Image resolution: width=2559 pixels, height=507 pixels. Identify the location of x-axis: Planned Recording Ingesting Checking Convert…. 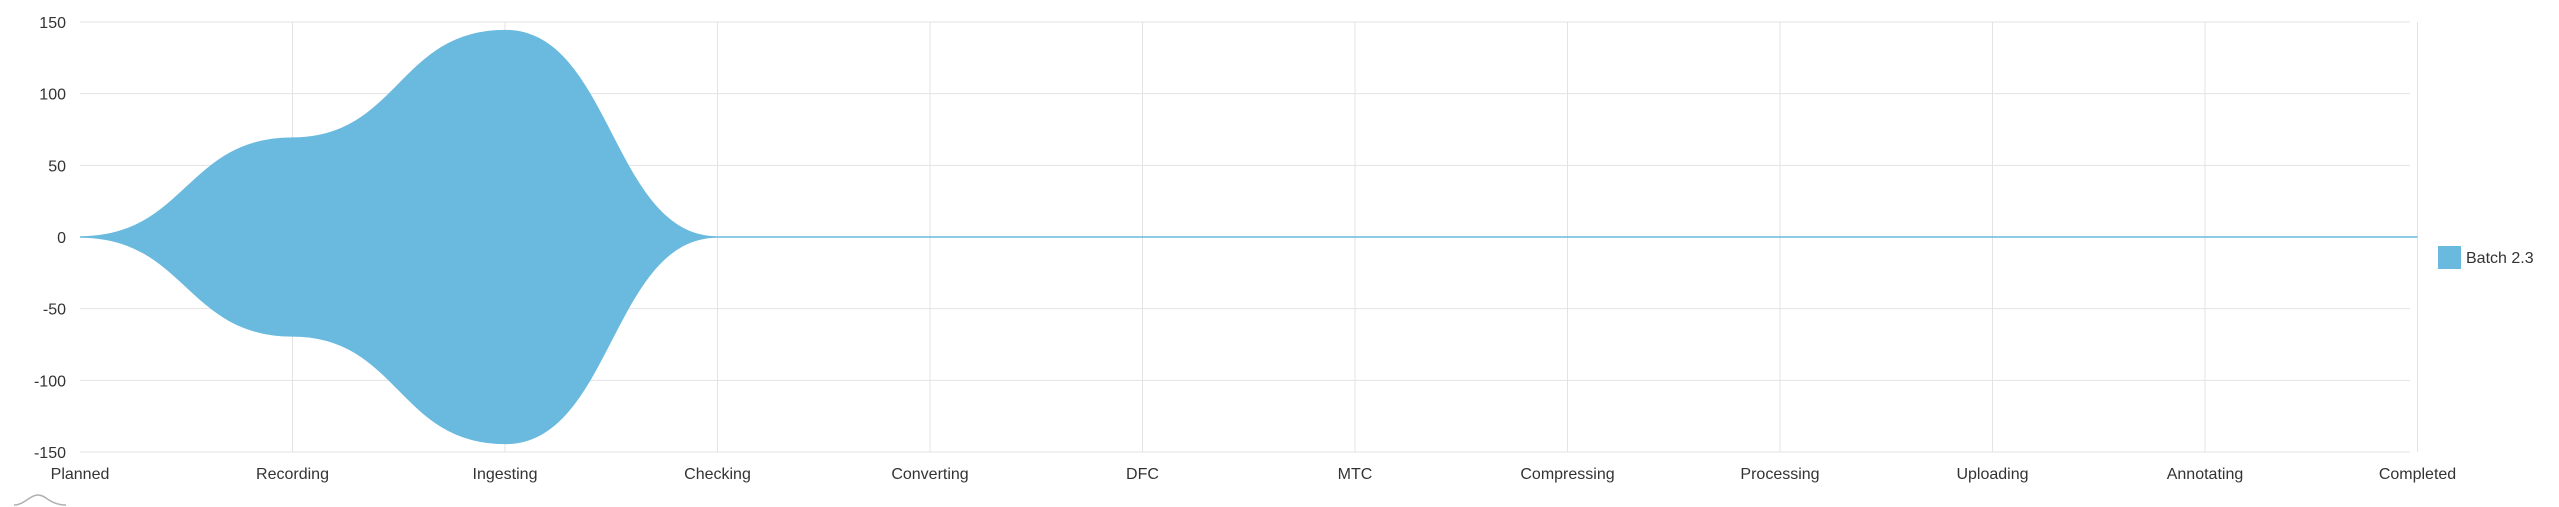
(1254, 474).